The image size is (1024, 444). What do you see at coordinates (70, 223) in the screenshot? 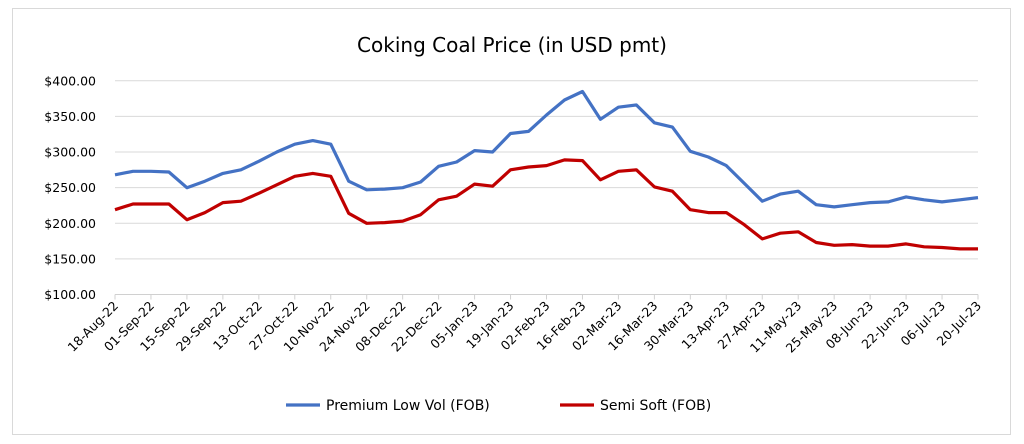
I see `y-tick-label: $200.00` at bounding box center [70, 223].